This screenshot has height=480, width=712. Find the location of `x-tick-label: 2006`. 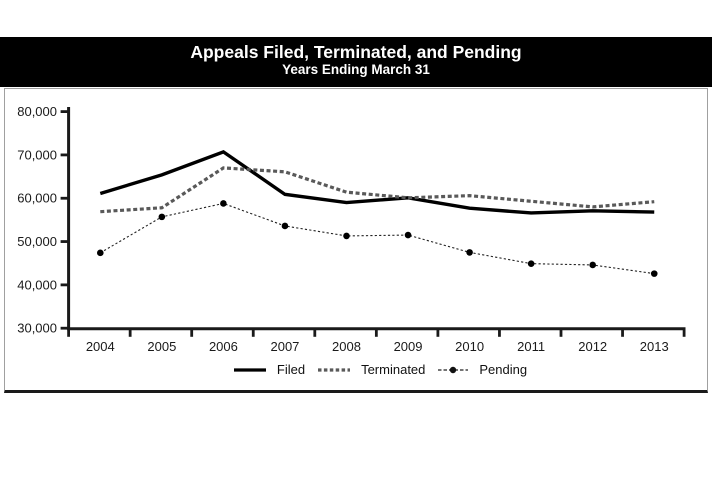

x-tick-label: 2006 is located at coordinates (223, 346).